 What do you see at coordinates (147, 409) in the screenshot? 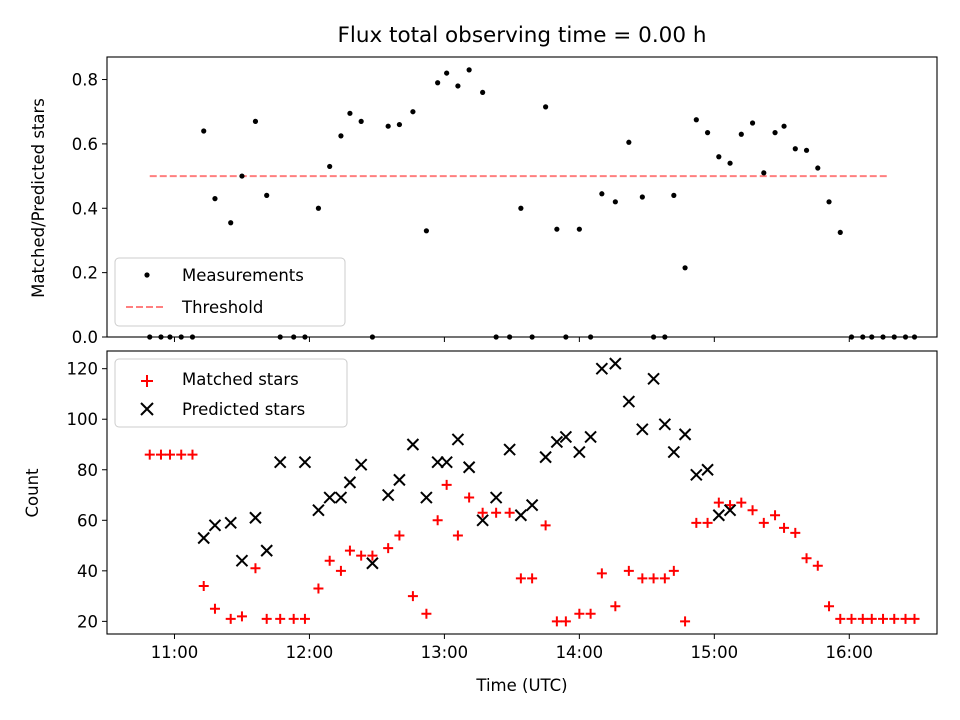
I see `legend-predicted-stars-marker` at bounding box center [147, 409].